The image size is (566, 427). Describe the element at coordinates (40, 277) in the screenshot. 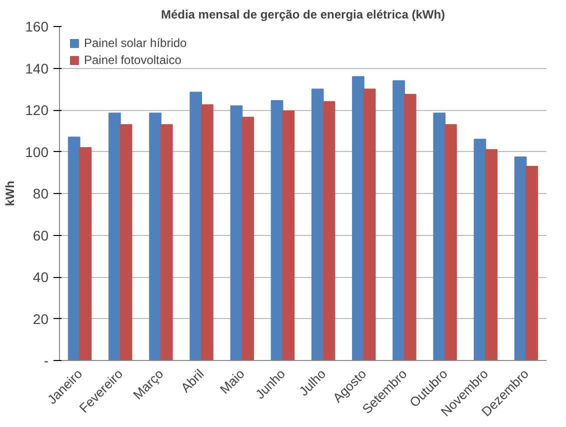

I see `y-tick-label: 40` at that location.